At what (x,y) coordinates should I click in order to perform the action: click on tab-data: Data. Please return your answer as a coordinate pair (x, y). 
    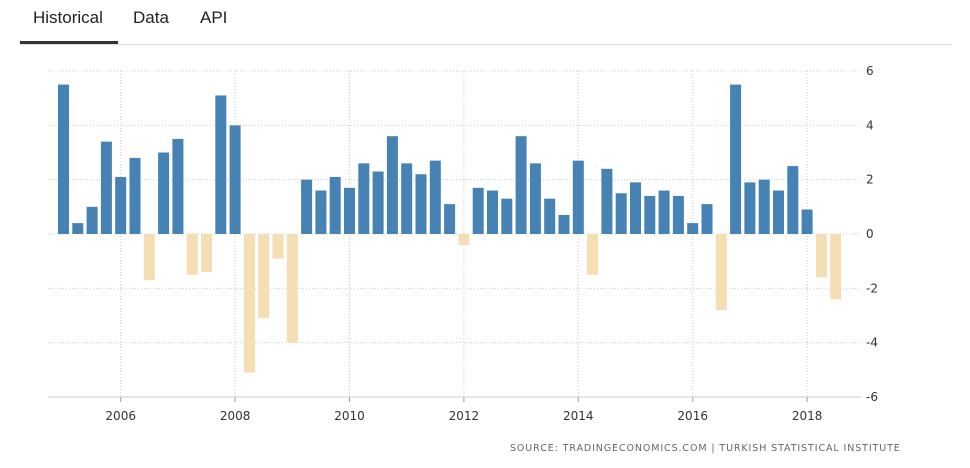
    Looking at the image, I should click on (151, 17).